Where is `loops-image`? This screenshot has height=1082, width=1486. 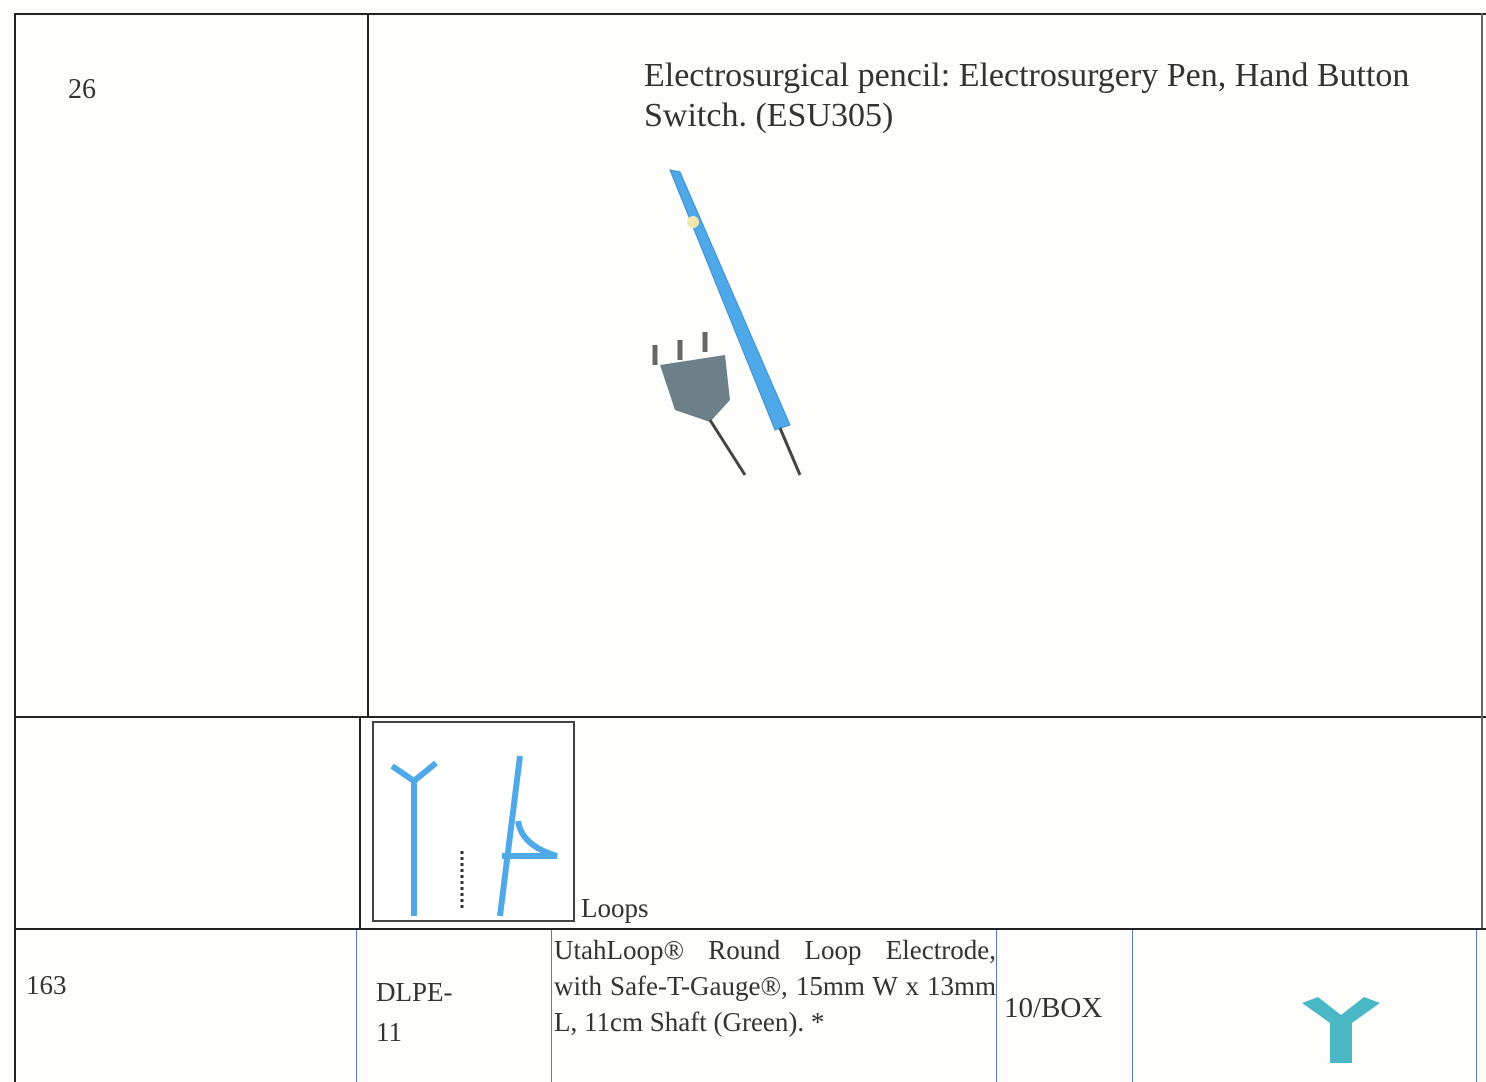
loops-image is located at coordinates (474, 836).